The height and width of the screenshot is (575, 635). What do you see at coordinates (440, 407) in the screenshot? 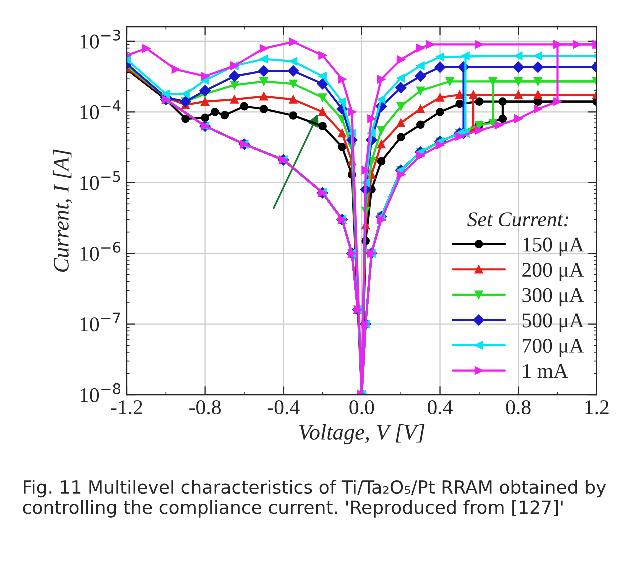
I see `x-tick-label: 0.4` at bounding box center [440, 407].